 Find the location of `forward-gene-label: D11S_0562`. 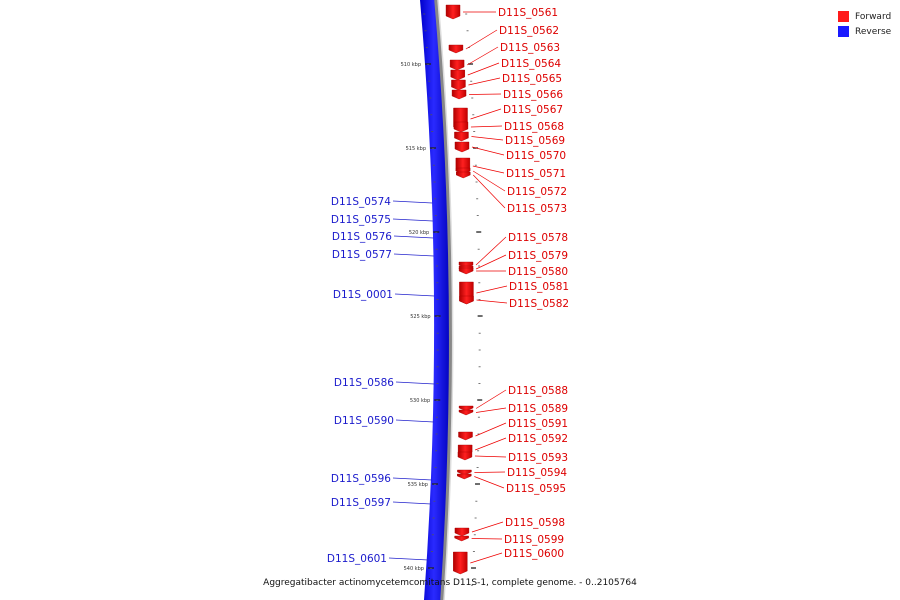

forward-gene-label: D11S_0562 is located at coordinates (529, 31).